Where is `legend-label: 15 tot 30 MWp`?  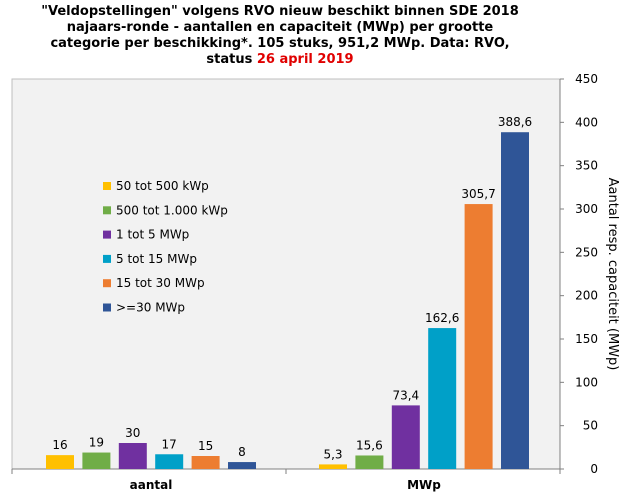 legend-label: 15 tot 30 MWp is located at coordinates (160, 283).